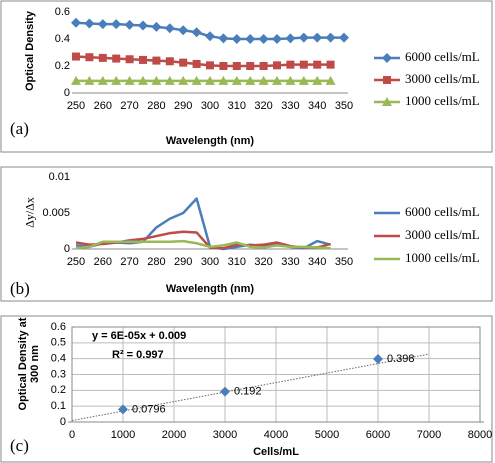 The image size is (495, 463). What do you see at coordinates (250, 387) in the screenshot?
I see `trendline` at bounding box center [250, 387].